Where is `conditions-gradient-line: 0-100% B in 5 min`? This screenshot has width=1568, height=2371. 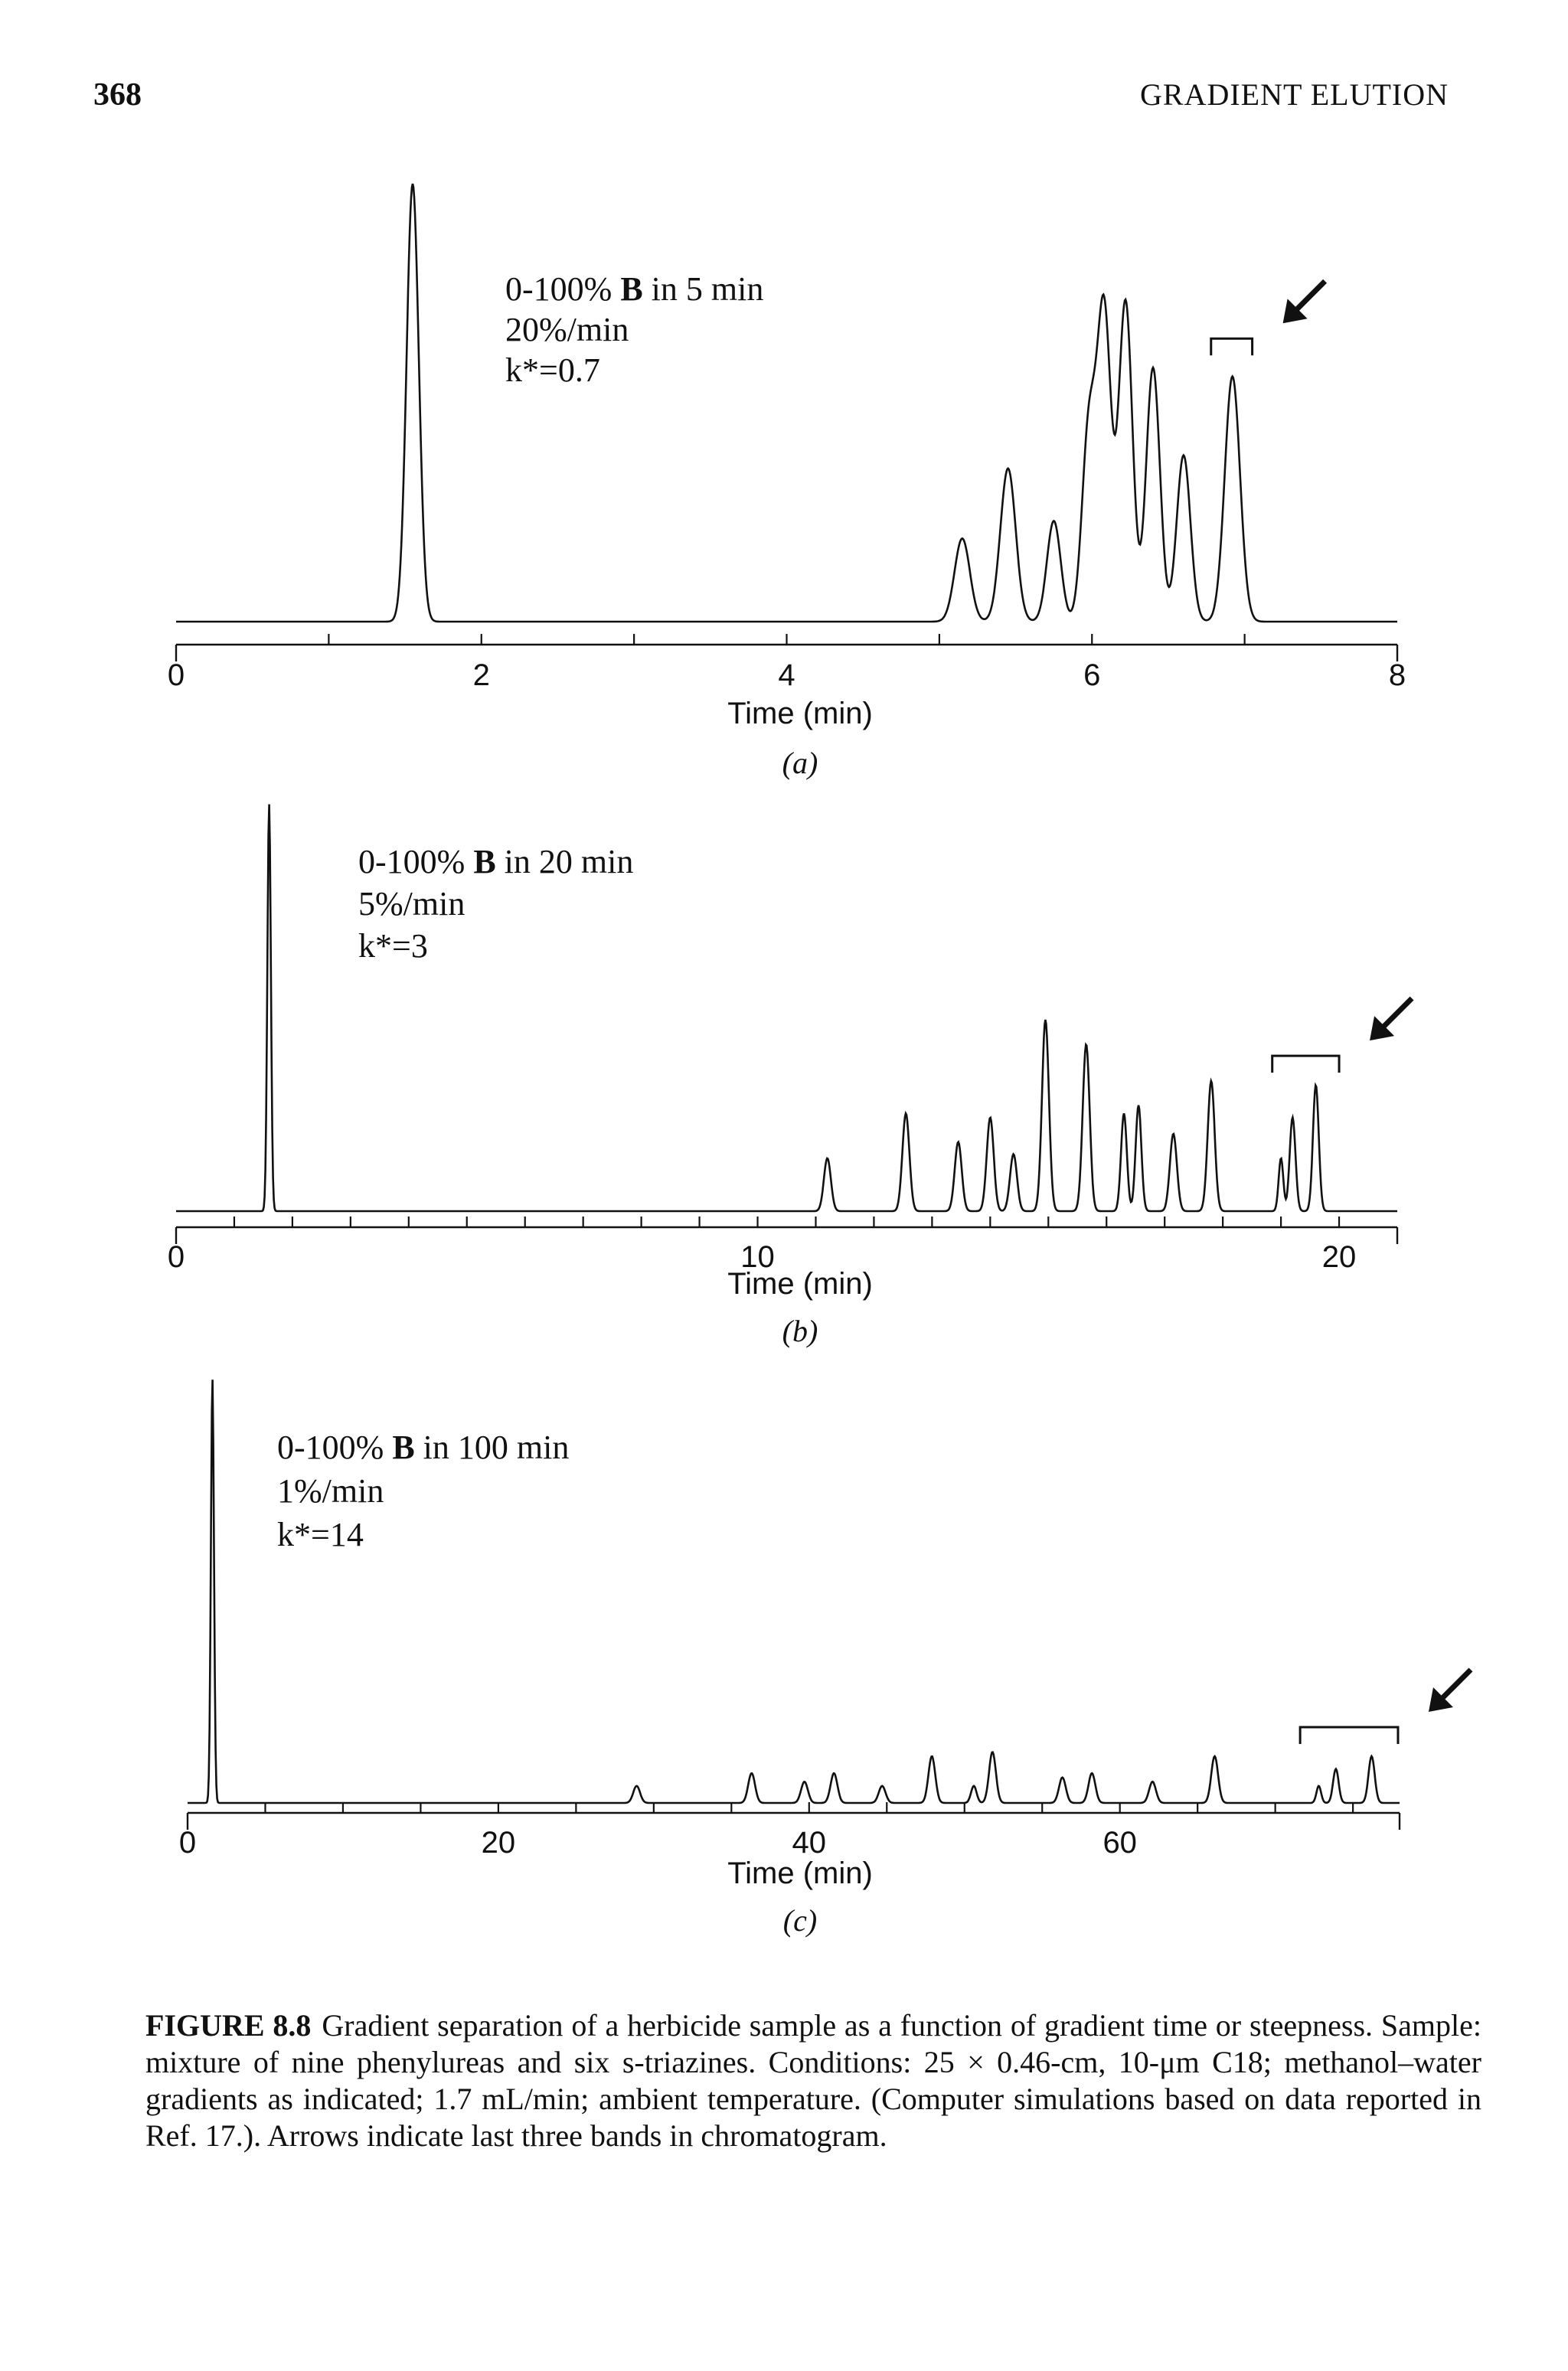 conditions-gradient-line: 0-100% B in 5 min is located at coordinates (634, 289).